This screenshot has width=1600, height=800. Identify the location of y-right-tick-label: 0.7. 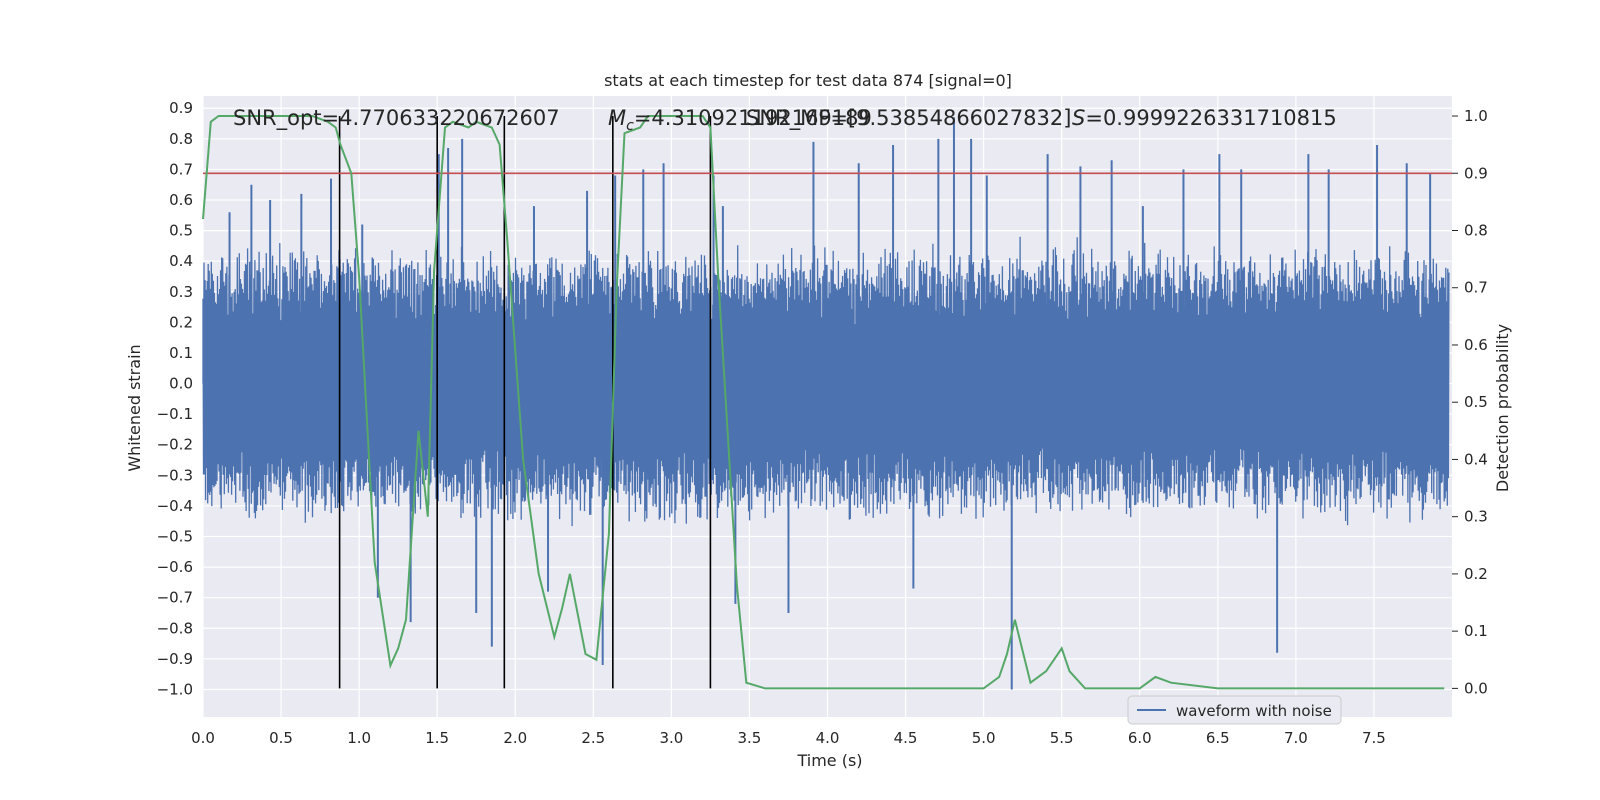
(1476, 288).